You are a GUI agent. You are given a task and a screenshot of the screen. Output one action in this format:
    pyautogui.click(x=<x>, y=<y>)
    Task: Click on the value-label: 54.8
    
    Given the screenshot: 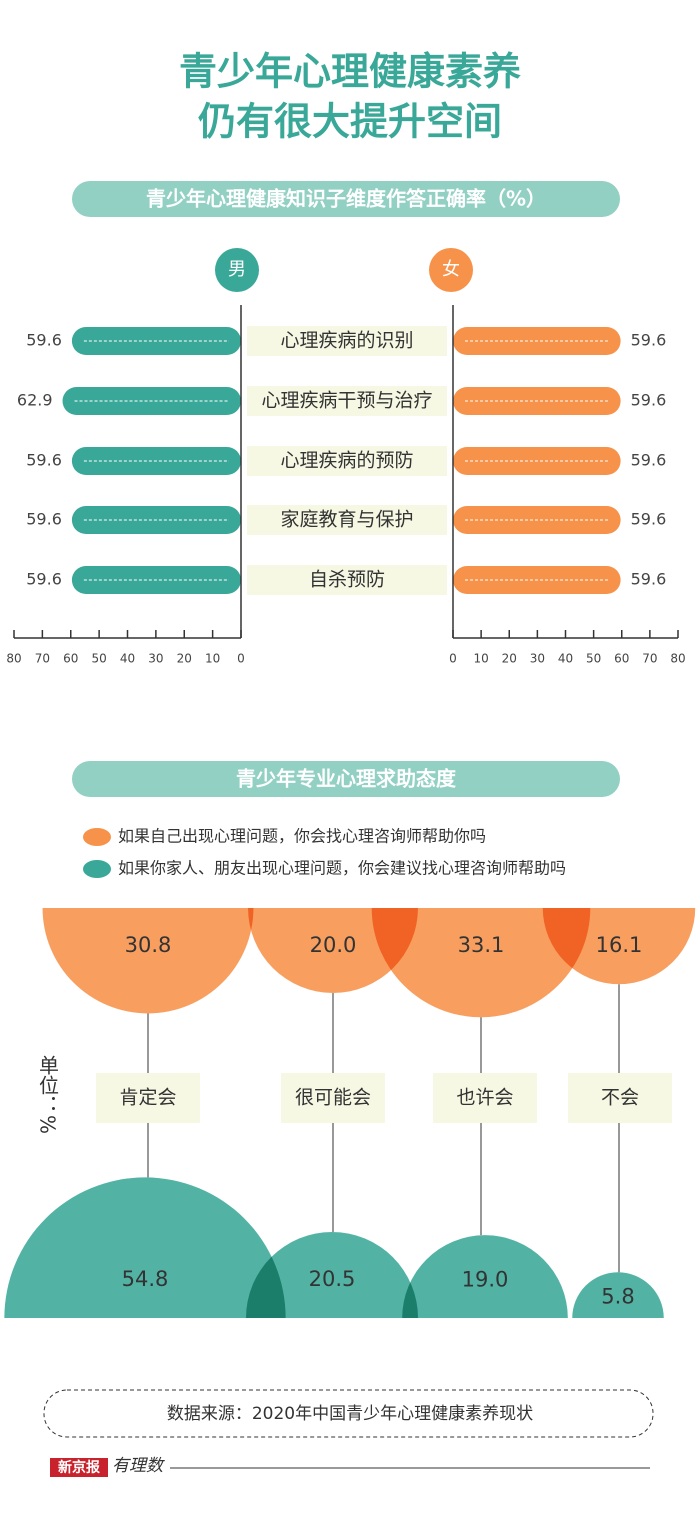 What is the action you would take?
    pyautogui.click(x=145, y=1279)
    